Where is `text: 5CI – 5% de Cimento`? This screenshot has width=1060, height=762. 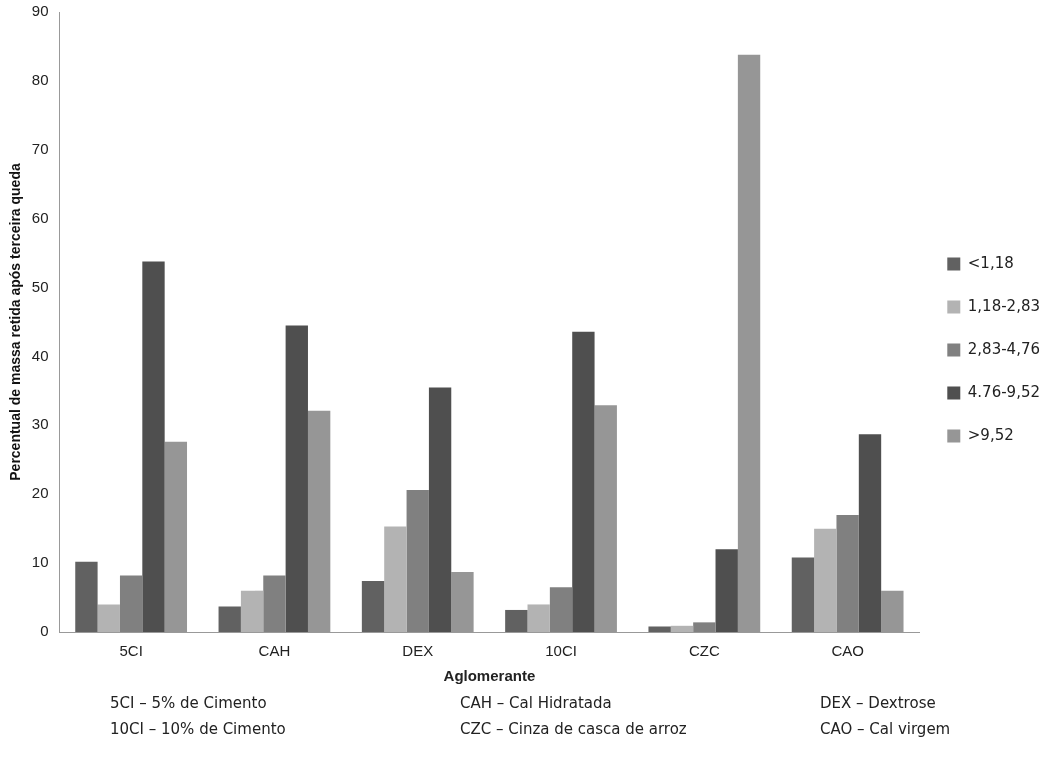
text: 5CI – 5% de Cimento is located at coordinates (189, 703).